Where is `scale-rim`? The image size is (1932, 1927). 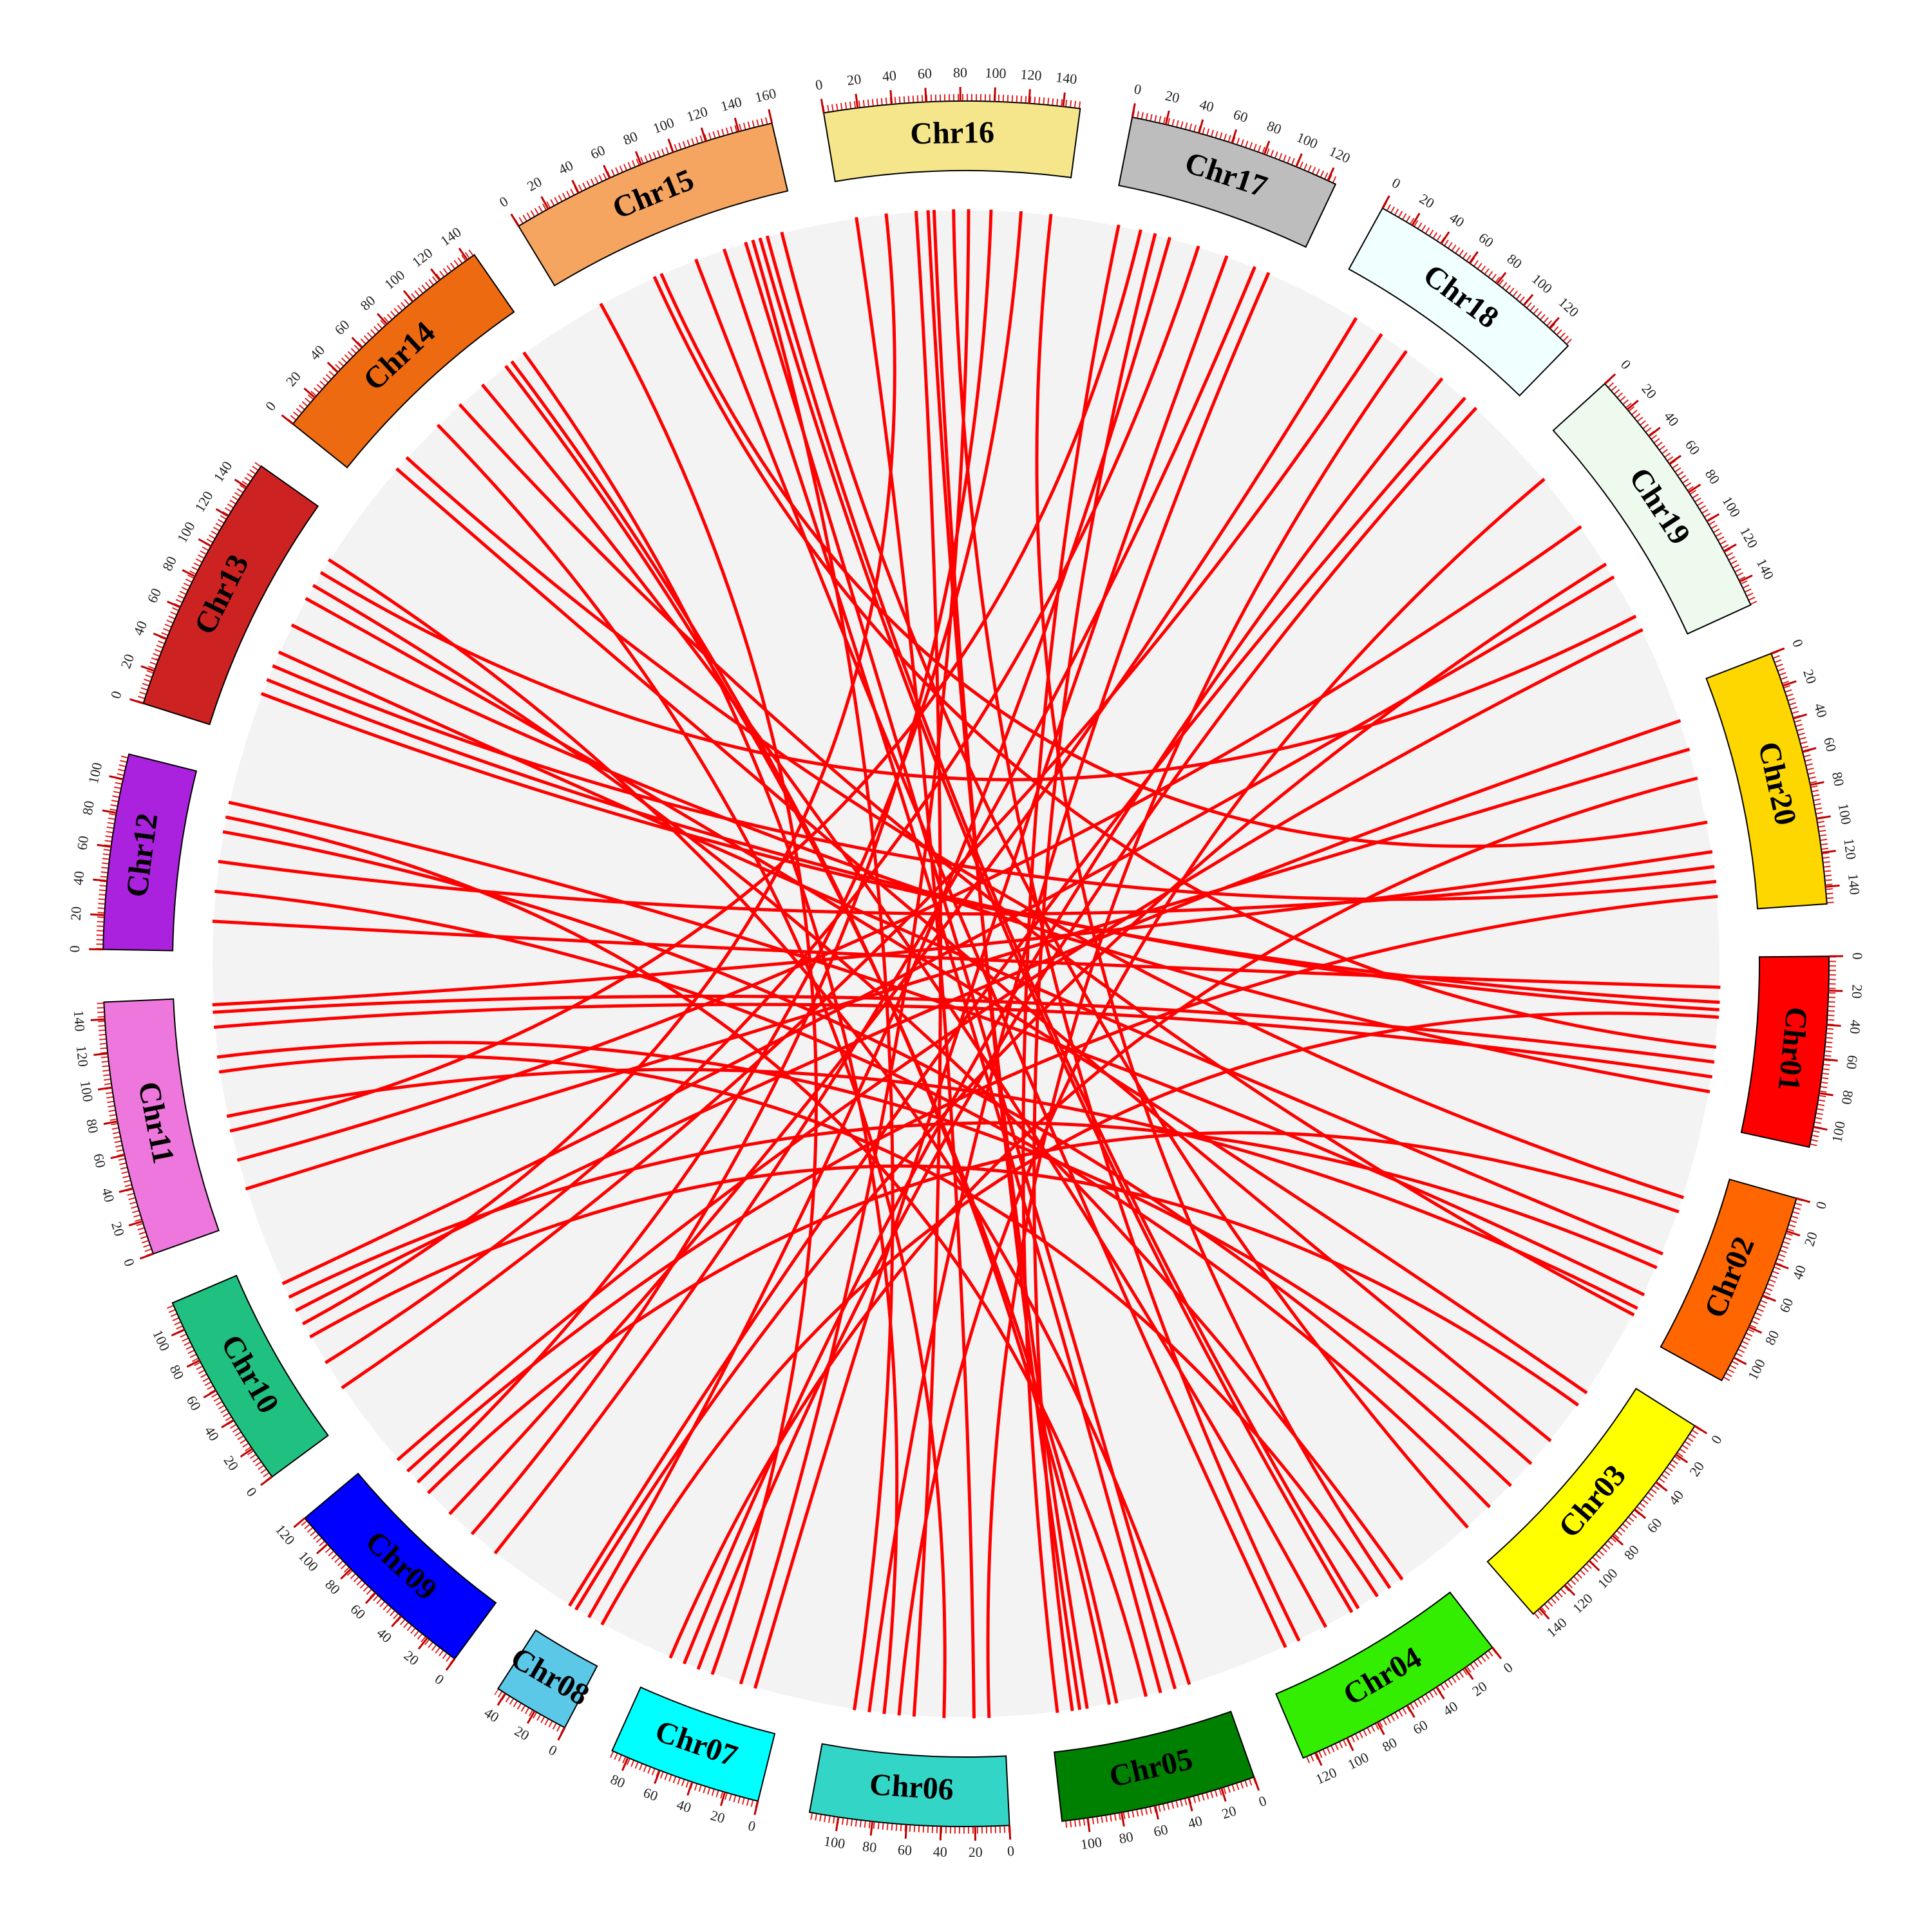
scale-rim is located at coordinates (199, 583).